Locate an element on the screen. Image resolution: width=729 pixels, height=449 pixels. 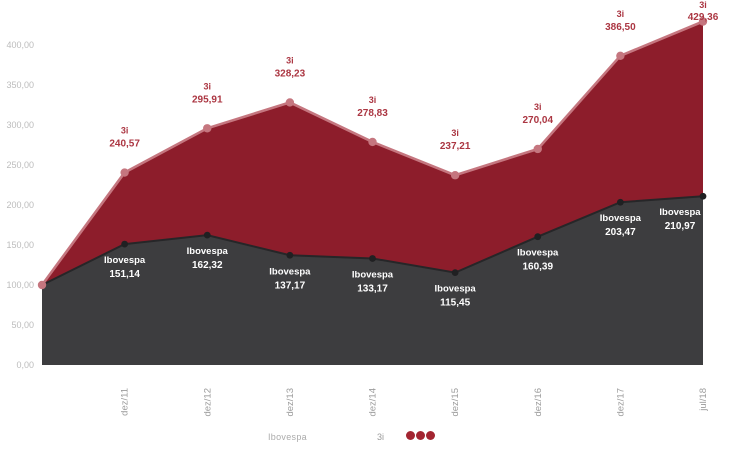
point-label-value: 151,14 is located at coordinates (124, 274).